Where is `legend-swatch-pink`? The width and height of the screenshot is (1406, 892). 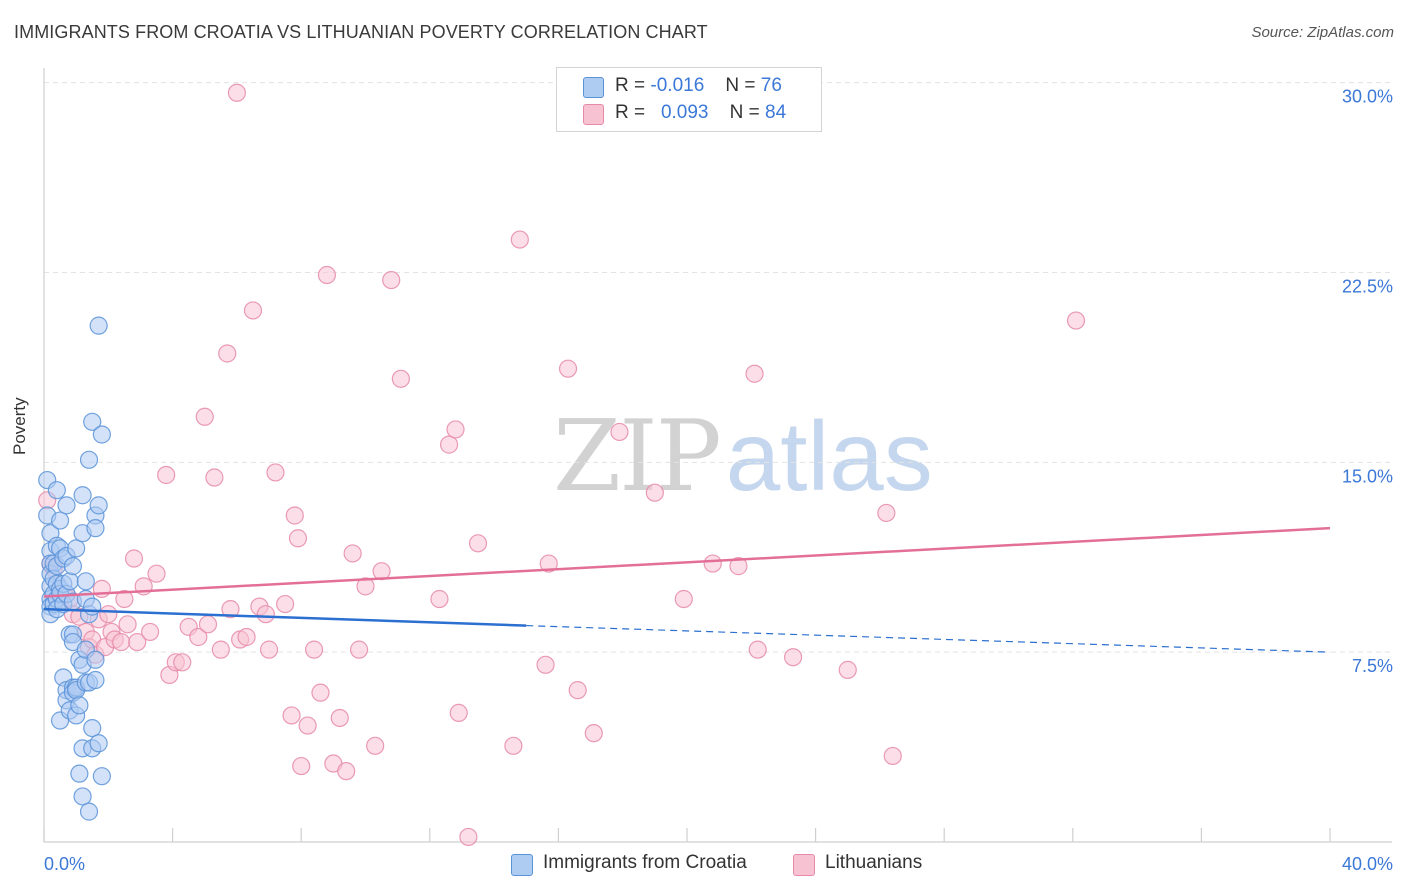
legend-swatch-pink is located at coordinates (593, 114).